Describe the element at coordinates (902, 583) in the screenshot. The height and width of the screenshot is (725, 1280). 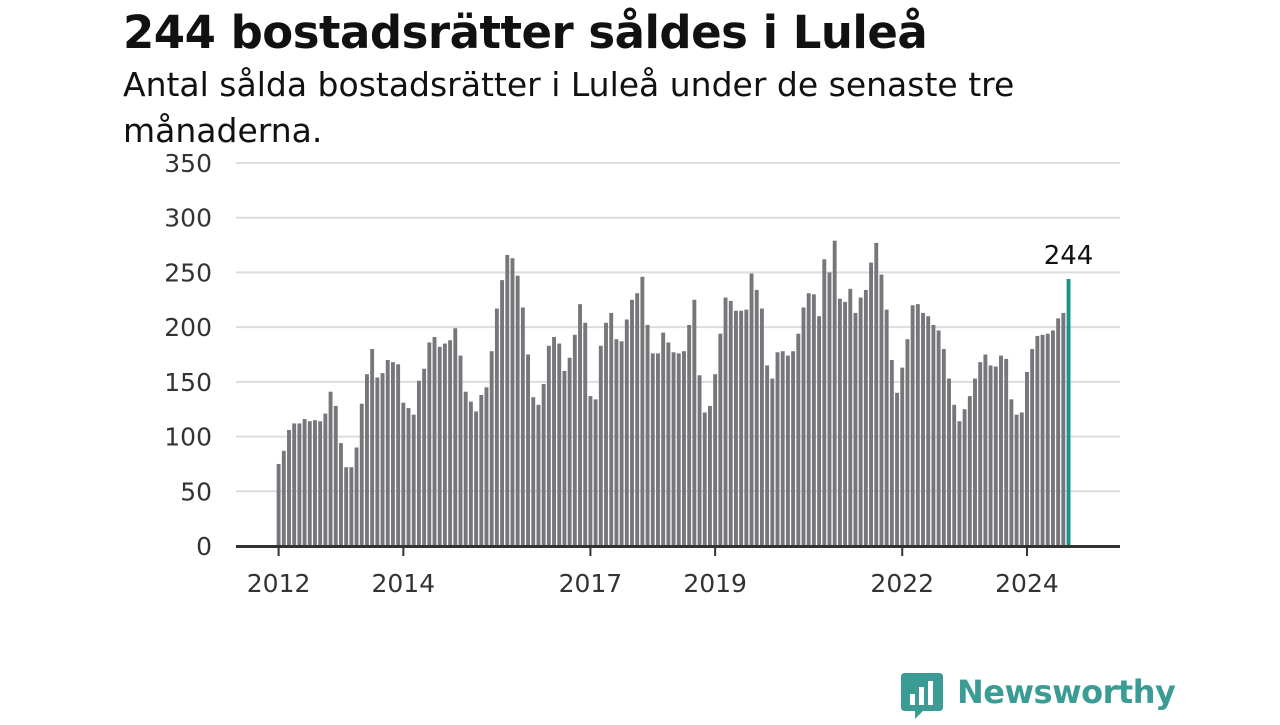
I see `x-tick-label: 2022` at that location.